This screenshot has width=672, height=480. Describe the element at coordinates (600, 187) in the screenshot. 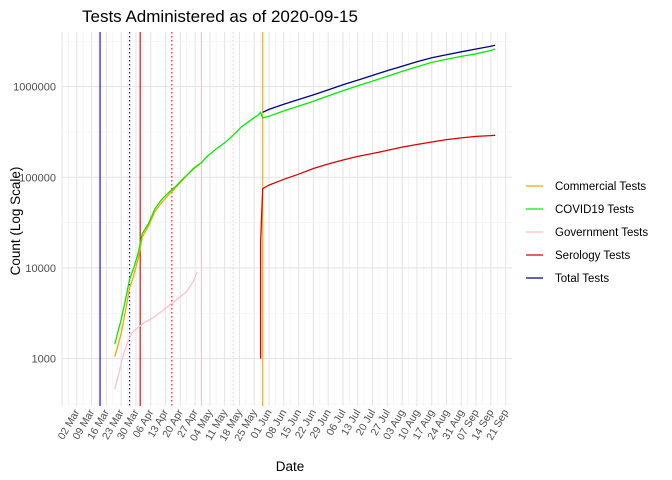

I see `legend-label: Commercial Tests` at that location.